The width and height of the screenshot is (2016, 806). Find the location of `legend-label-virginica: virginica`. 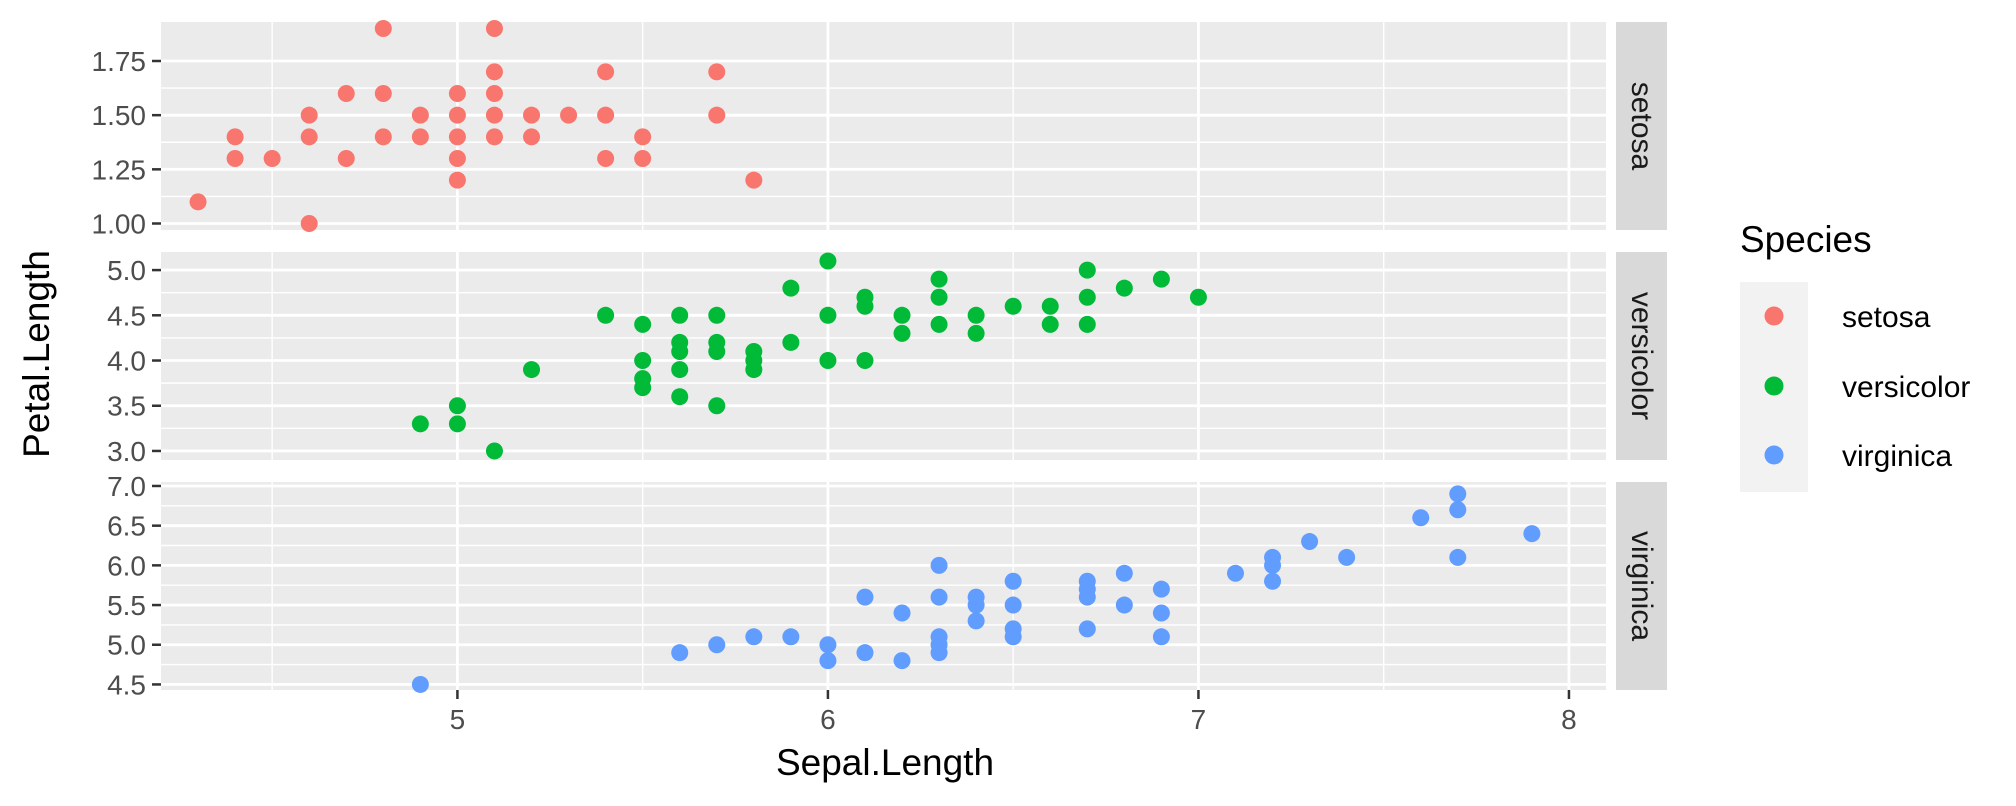

legend-label-virginica: virginica is located at coordinates (1897, 456).